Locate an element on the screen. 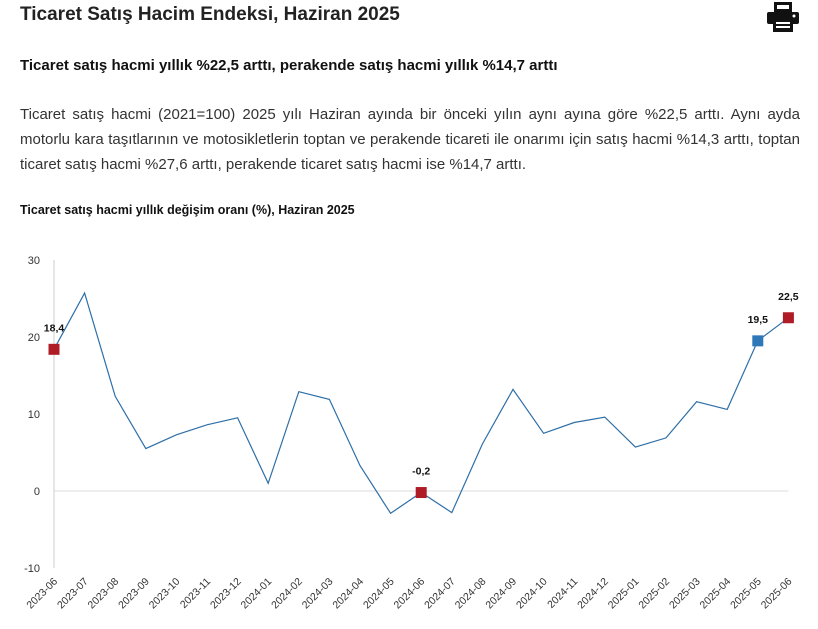 The height and width of the screenshot is (629, 818). x-tick-label: 2024-12 is located at coordinates (593, 594).